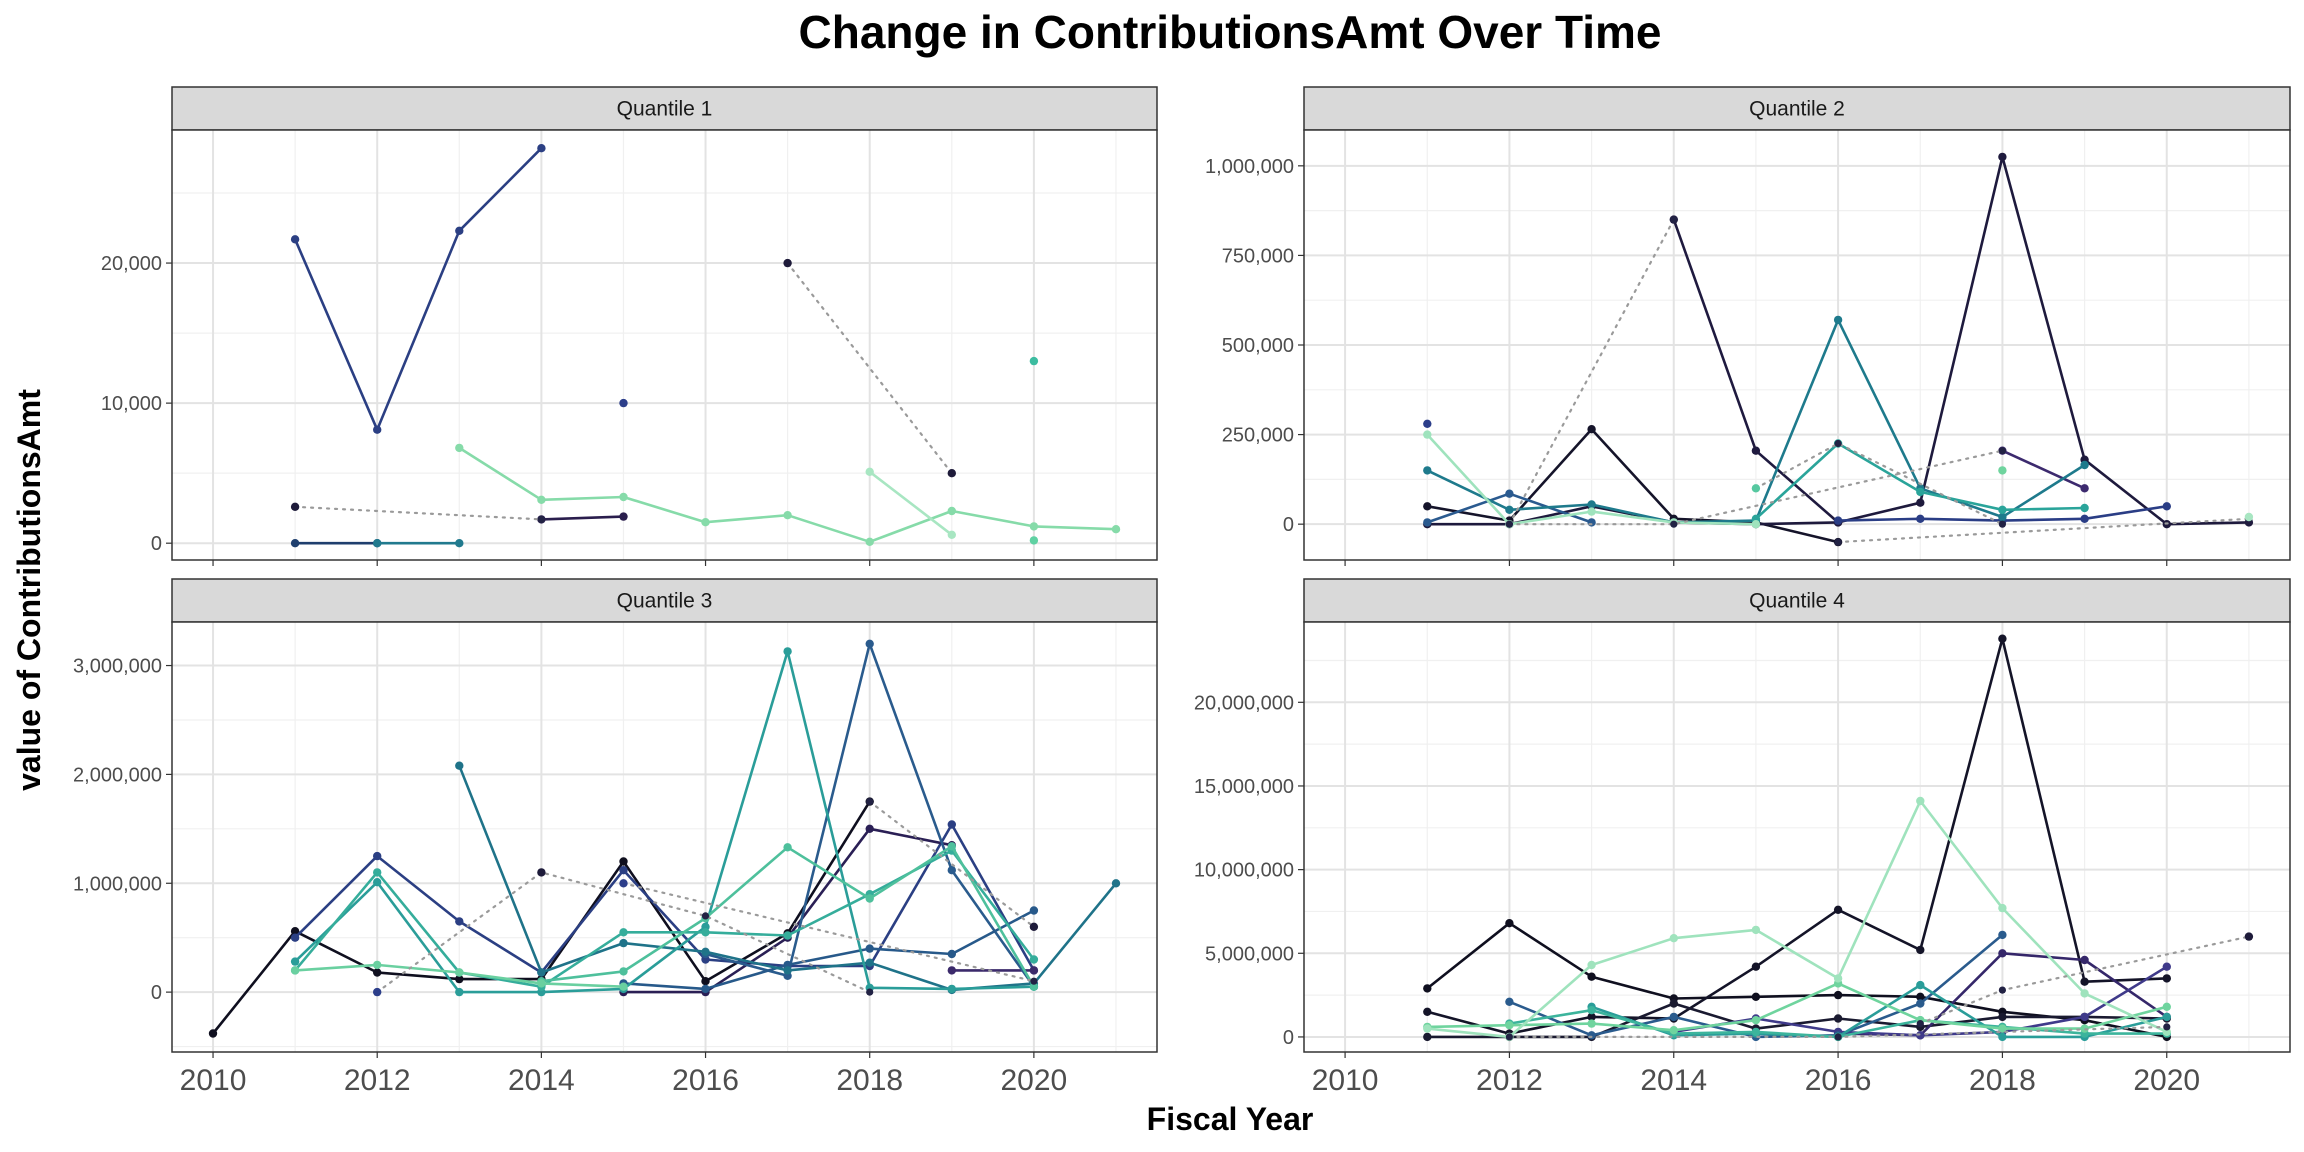  I want to click on y-tick-label: 1,000,000, so click(1249, 167).